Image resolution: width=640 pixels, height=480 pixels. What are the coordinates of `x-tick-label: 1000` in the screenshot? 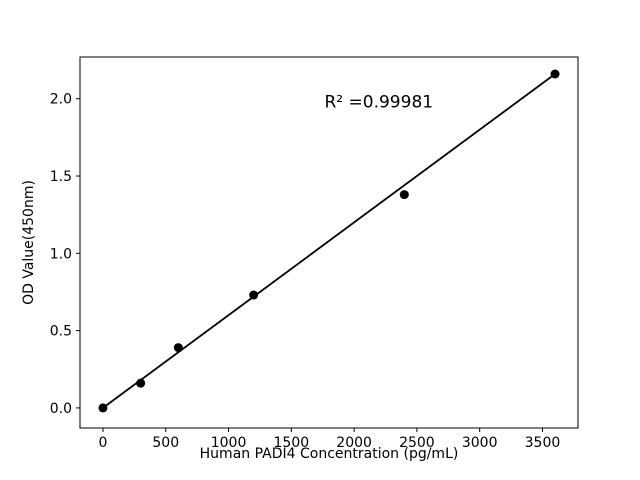 It's located at (229, 443).